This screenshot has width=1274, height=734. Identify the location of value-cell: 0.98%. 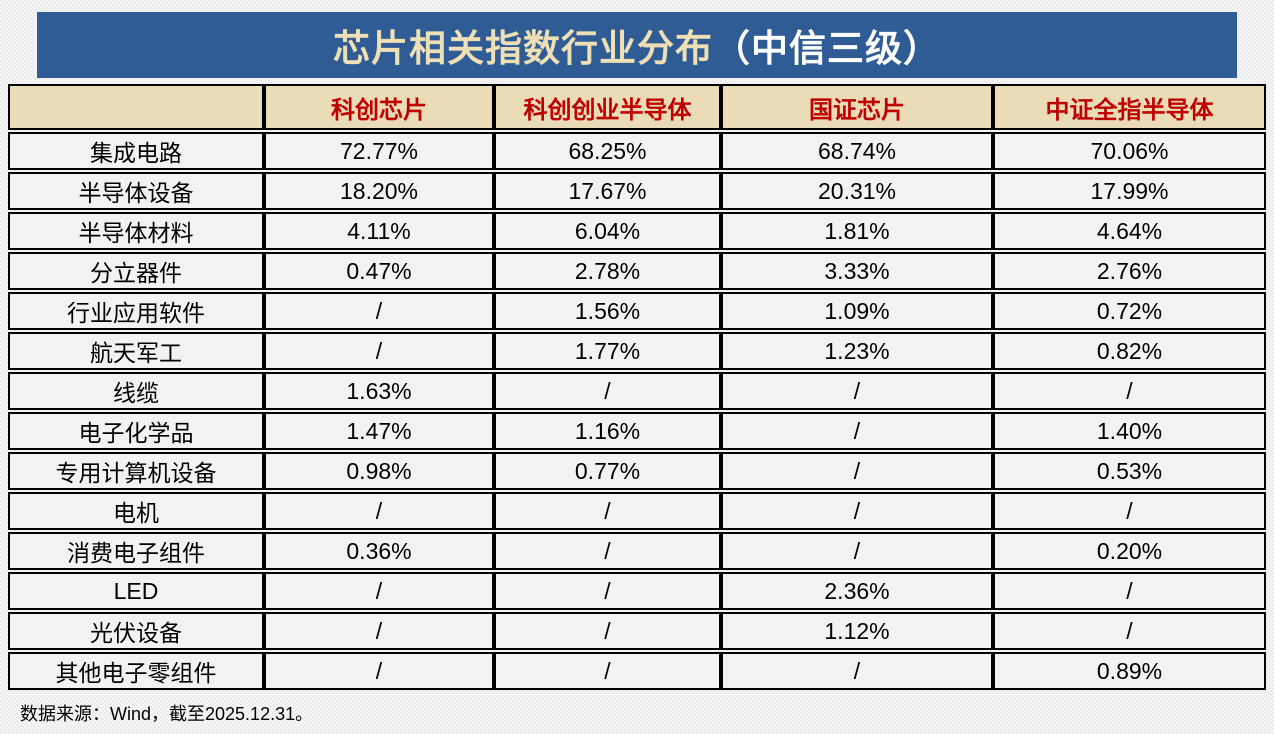
(379, 471).